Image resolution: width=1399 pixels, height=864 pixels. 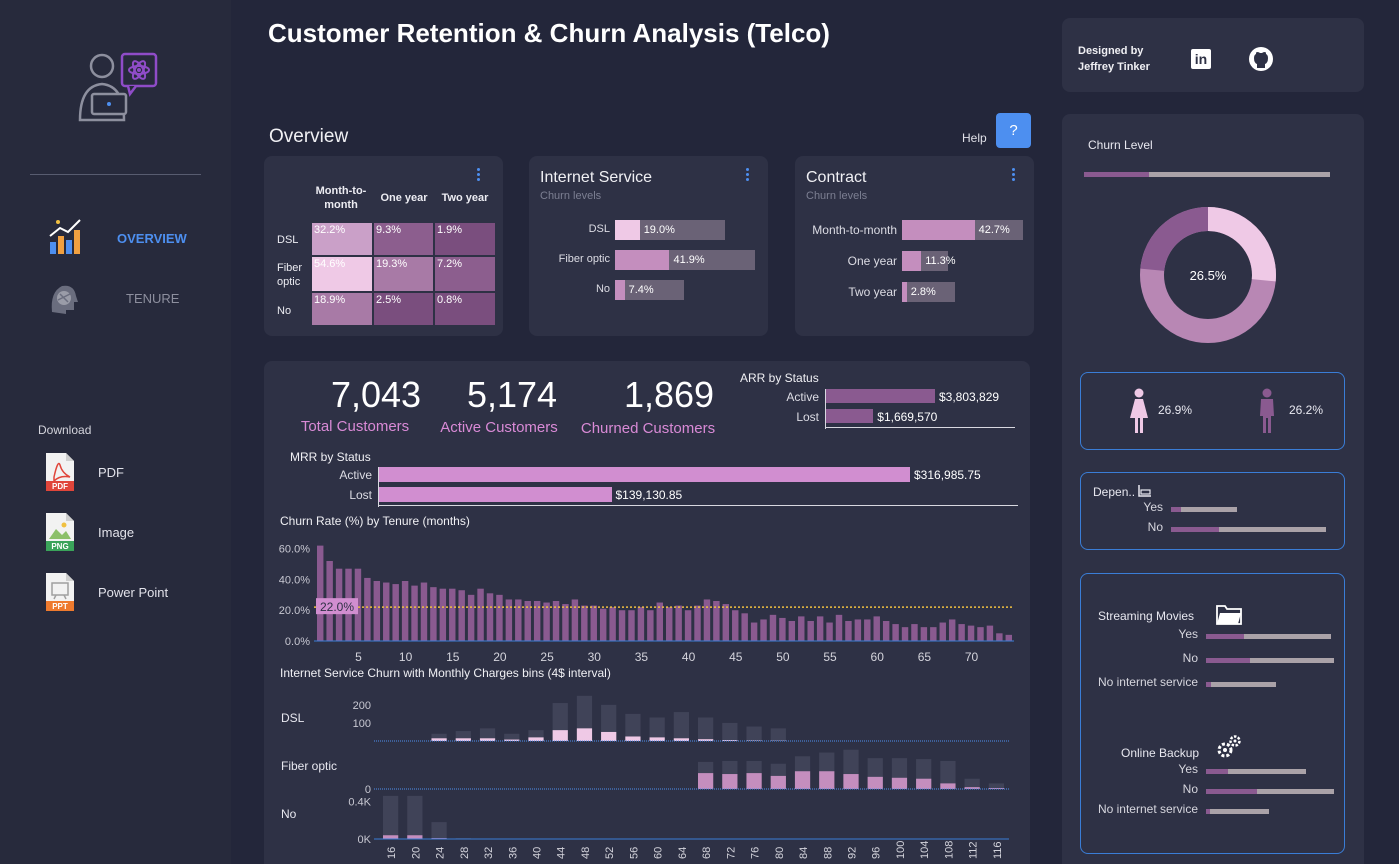 I want to click on x-tick-label: 24, so click(x=441, y=853).